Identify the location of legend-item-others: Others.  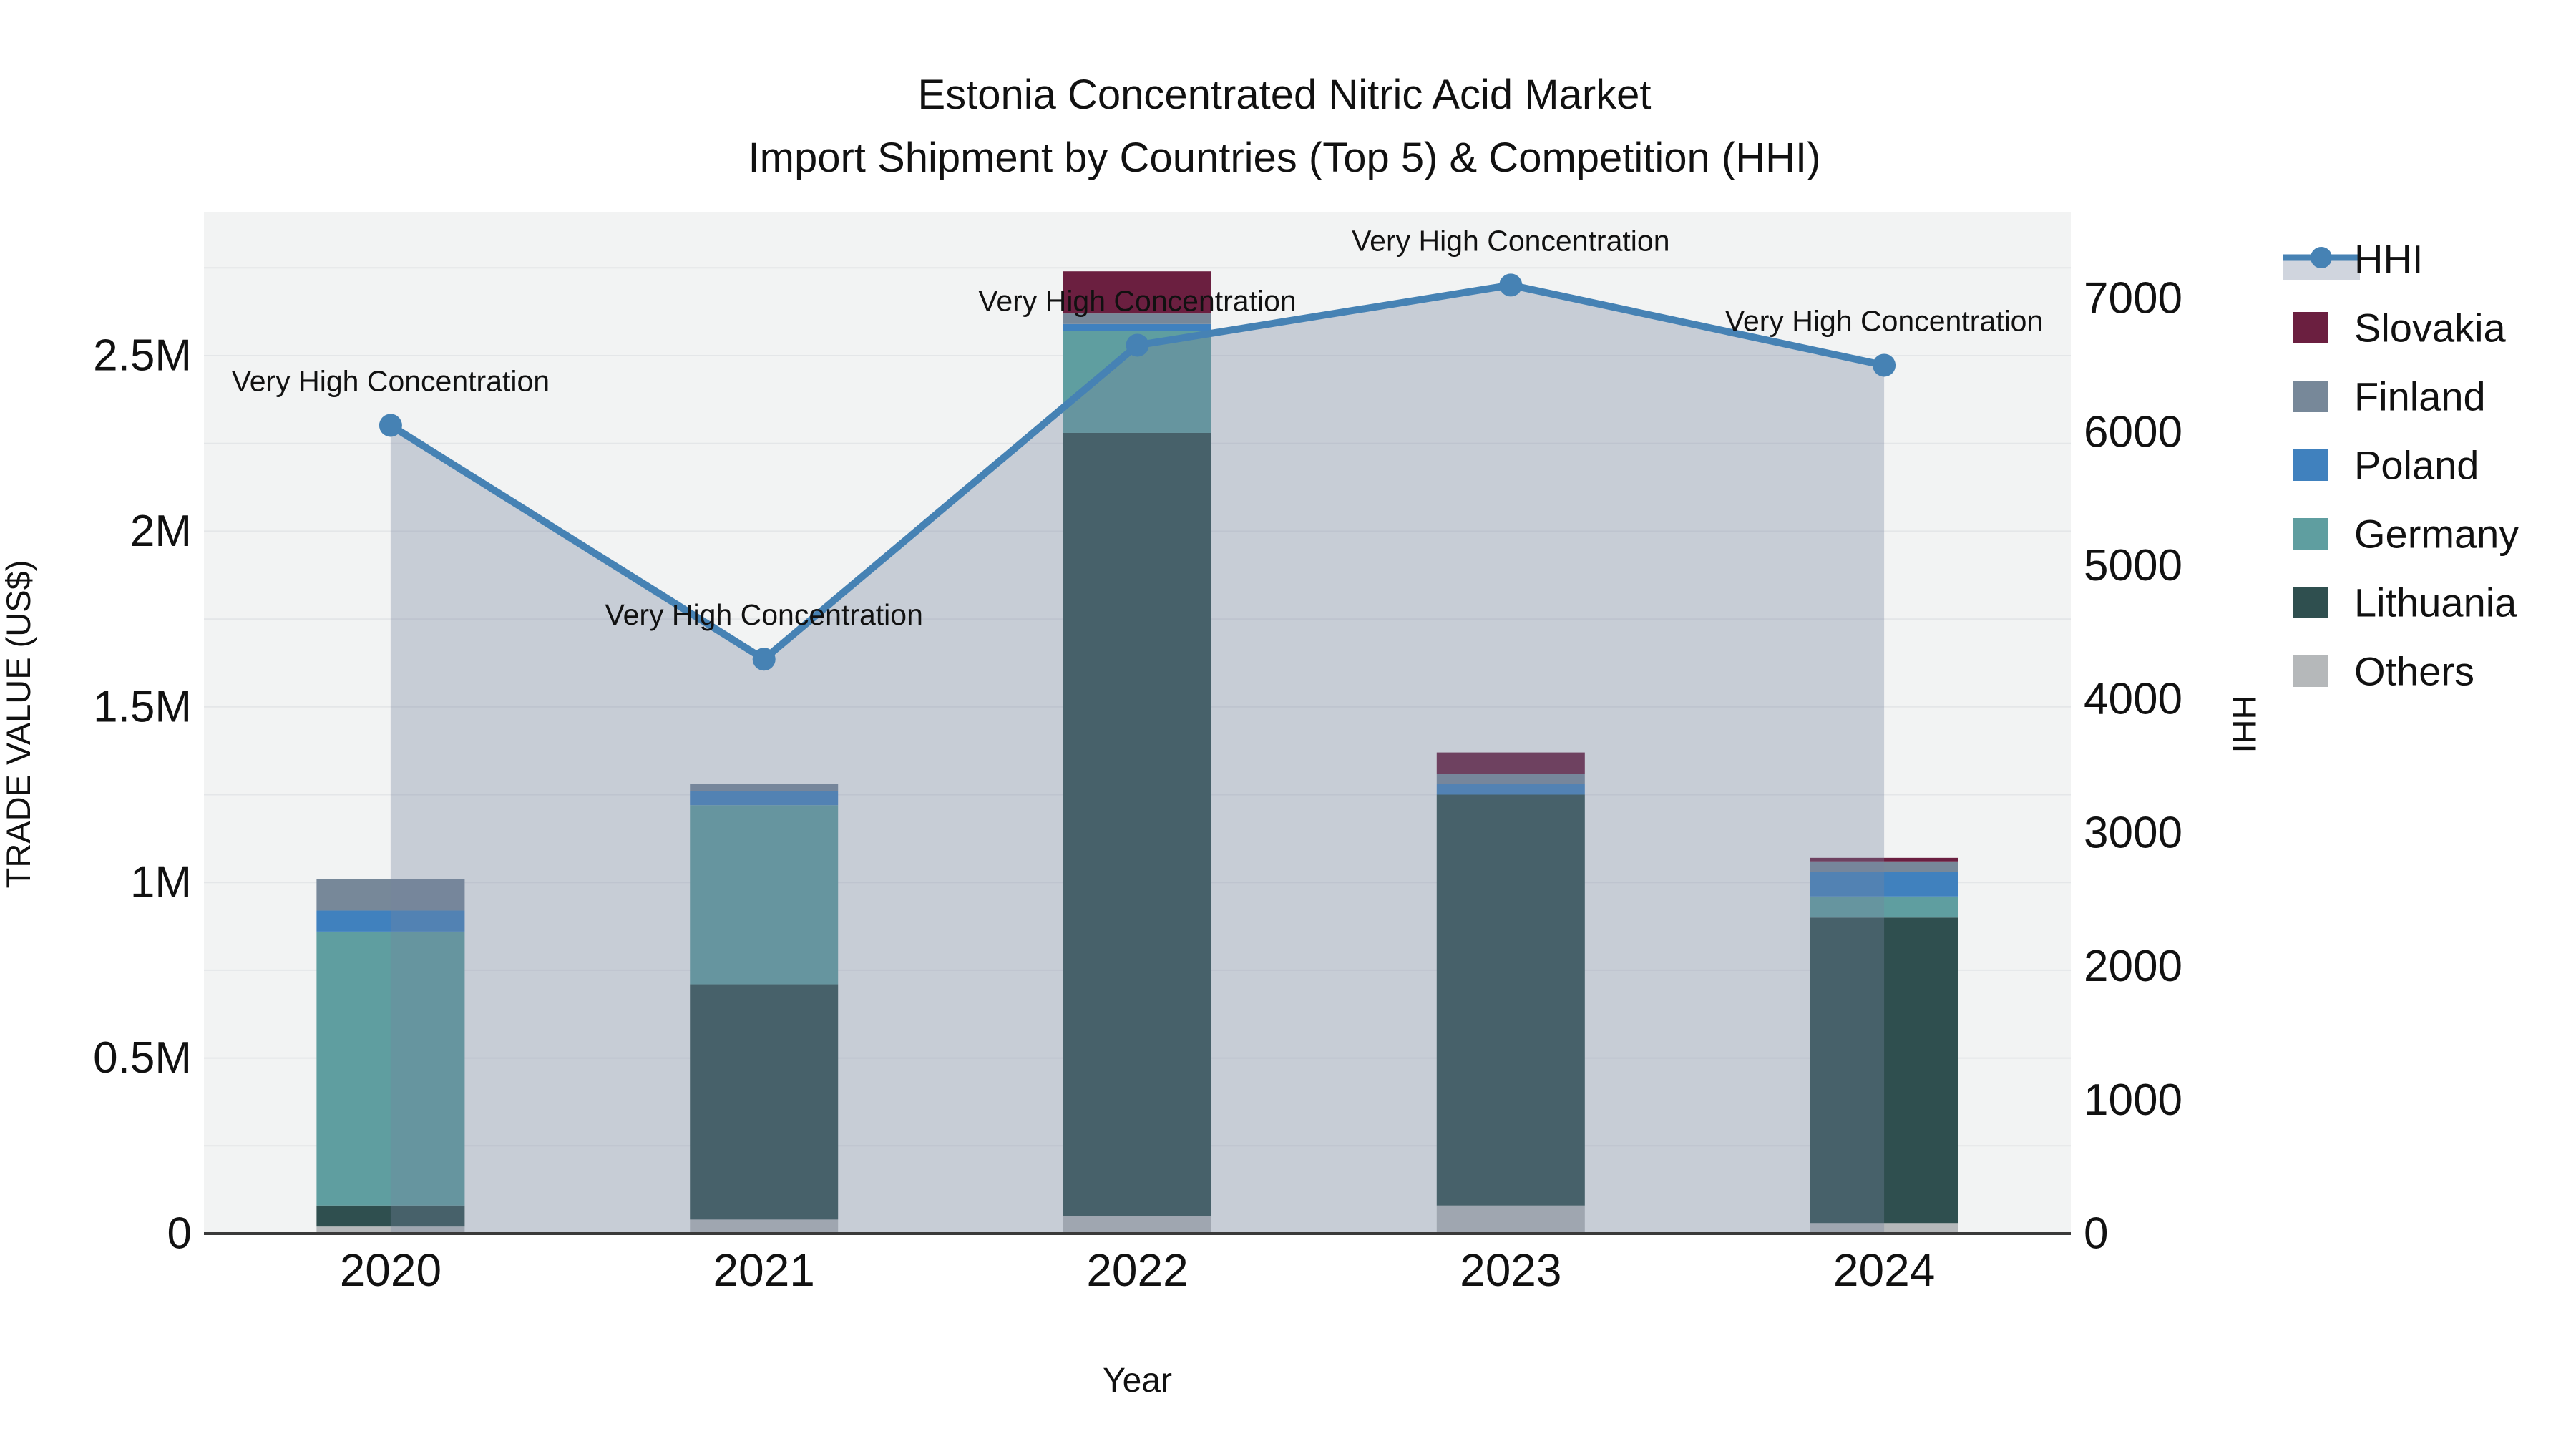
(2383, 671).